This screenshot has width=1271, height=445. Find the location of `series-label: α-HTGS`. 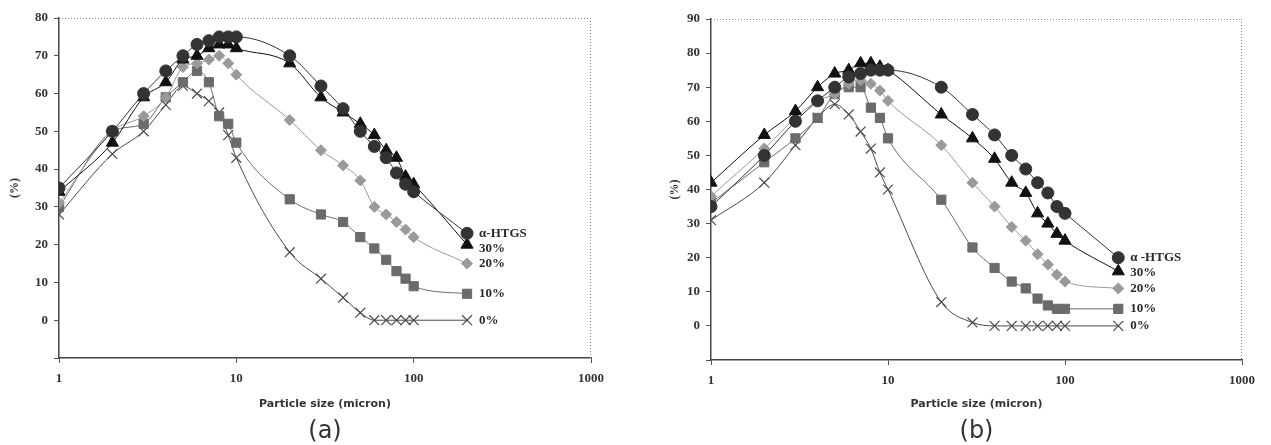

series-label: α-HTGS is located at coordinates (503, 232).